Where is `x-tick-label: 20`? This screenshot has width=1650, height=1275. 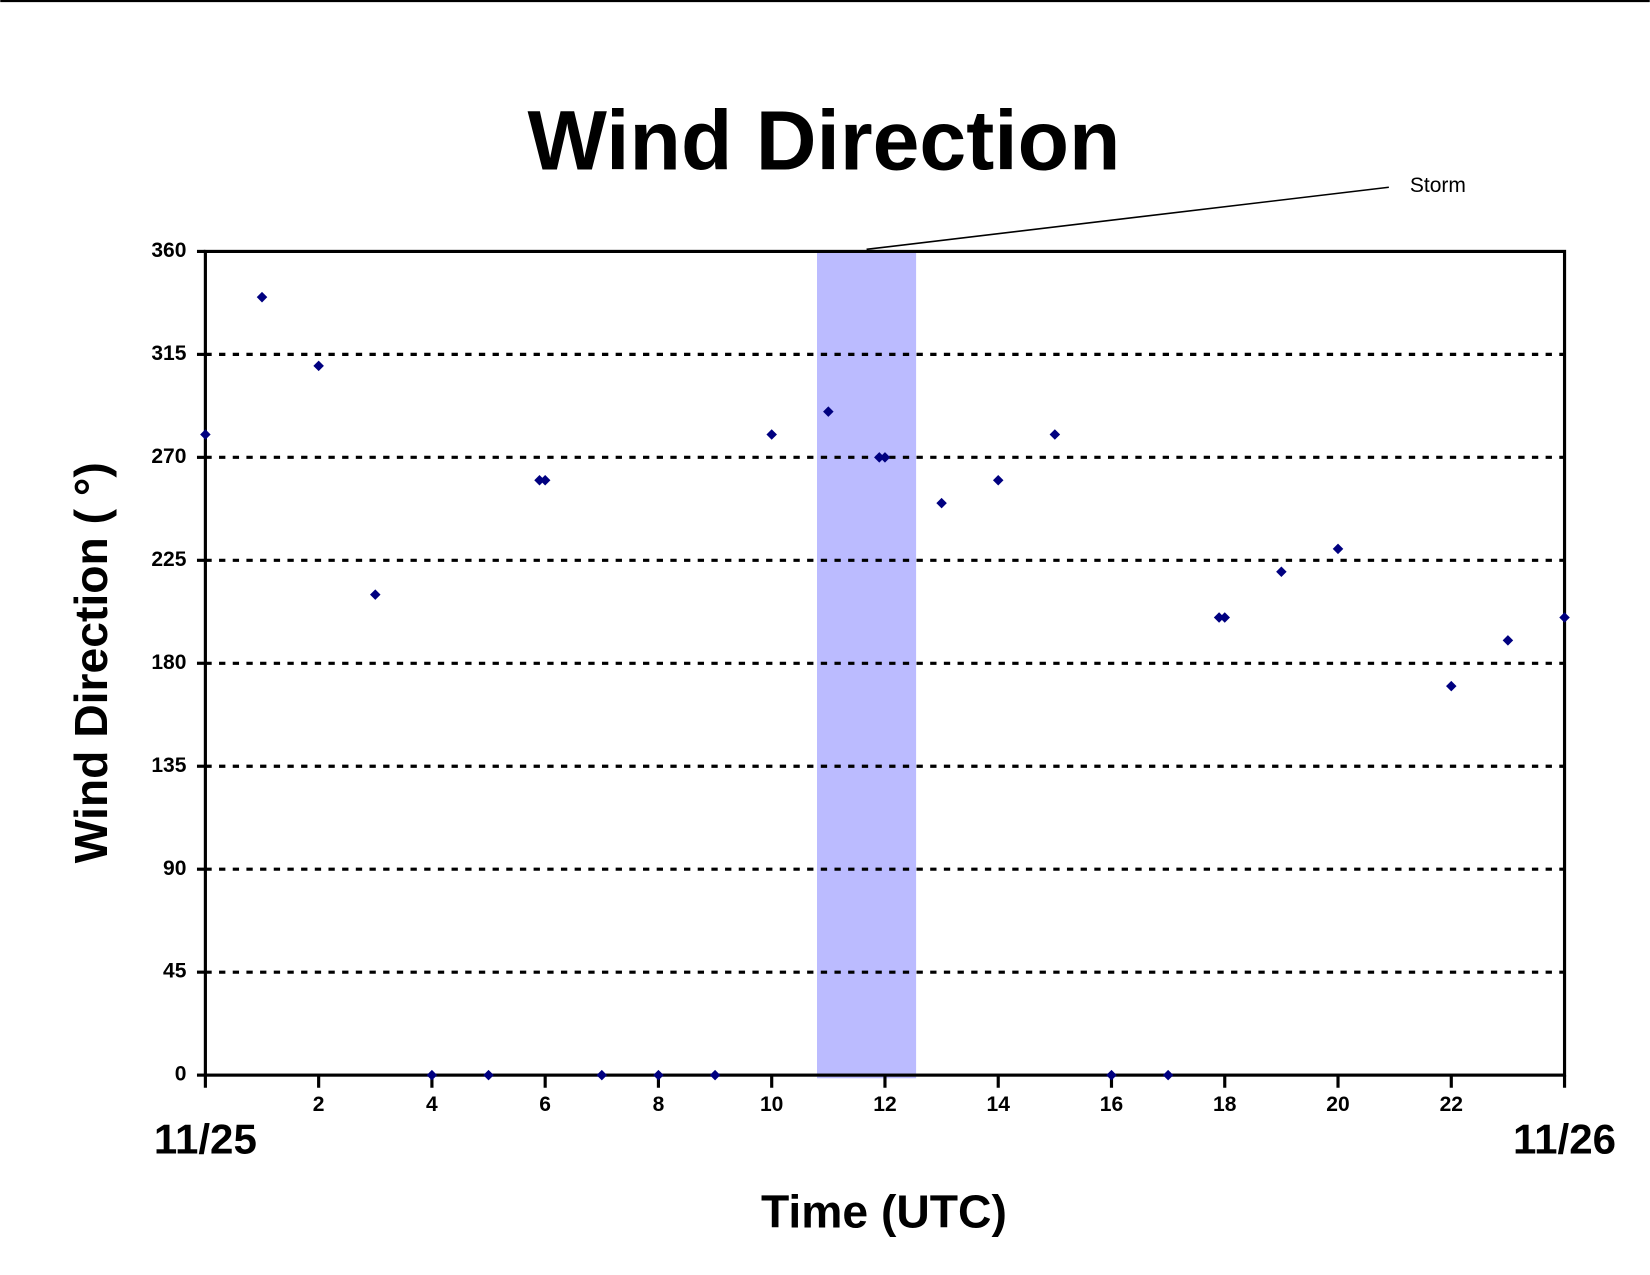 x-tick-label: 20 is located at coordinates (1337, 1104).